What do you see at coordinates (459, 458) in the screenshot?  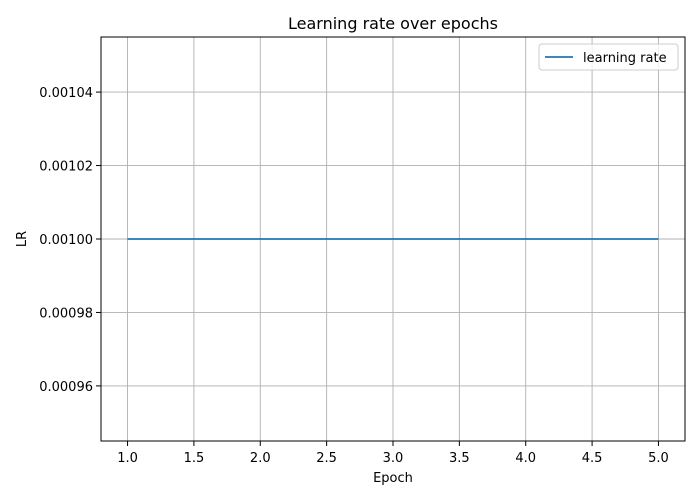 I see `x-tick-label: 3.5` at bounding box center [459, 458].